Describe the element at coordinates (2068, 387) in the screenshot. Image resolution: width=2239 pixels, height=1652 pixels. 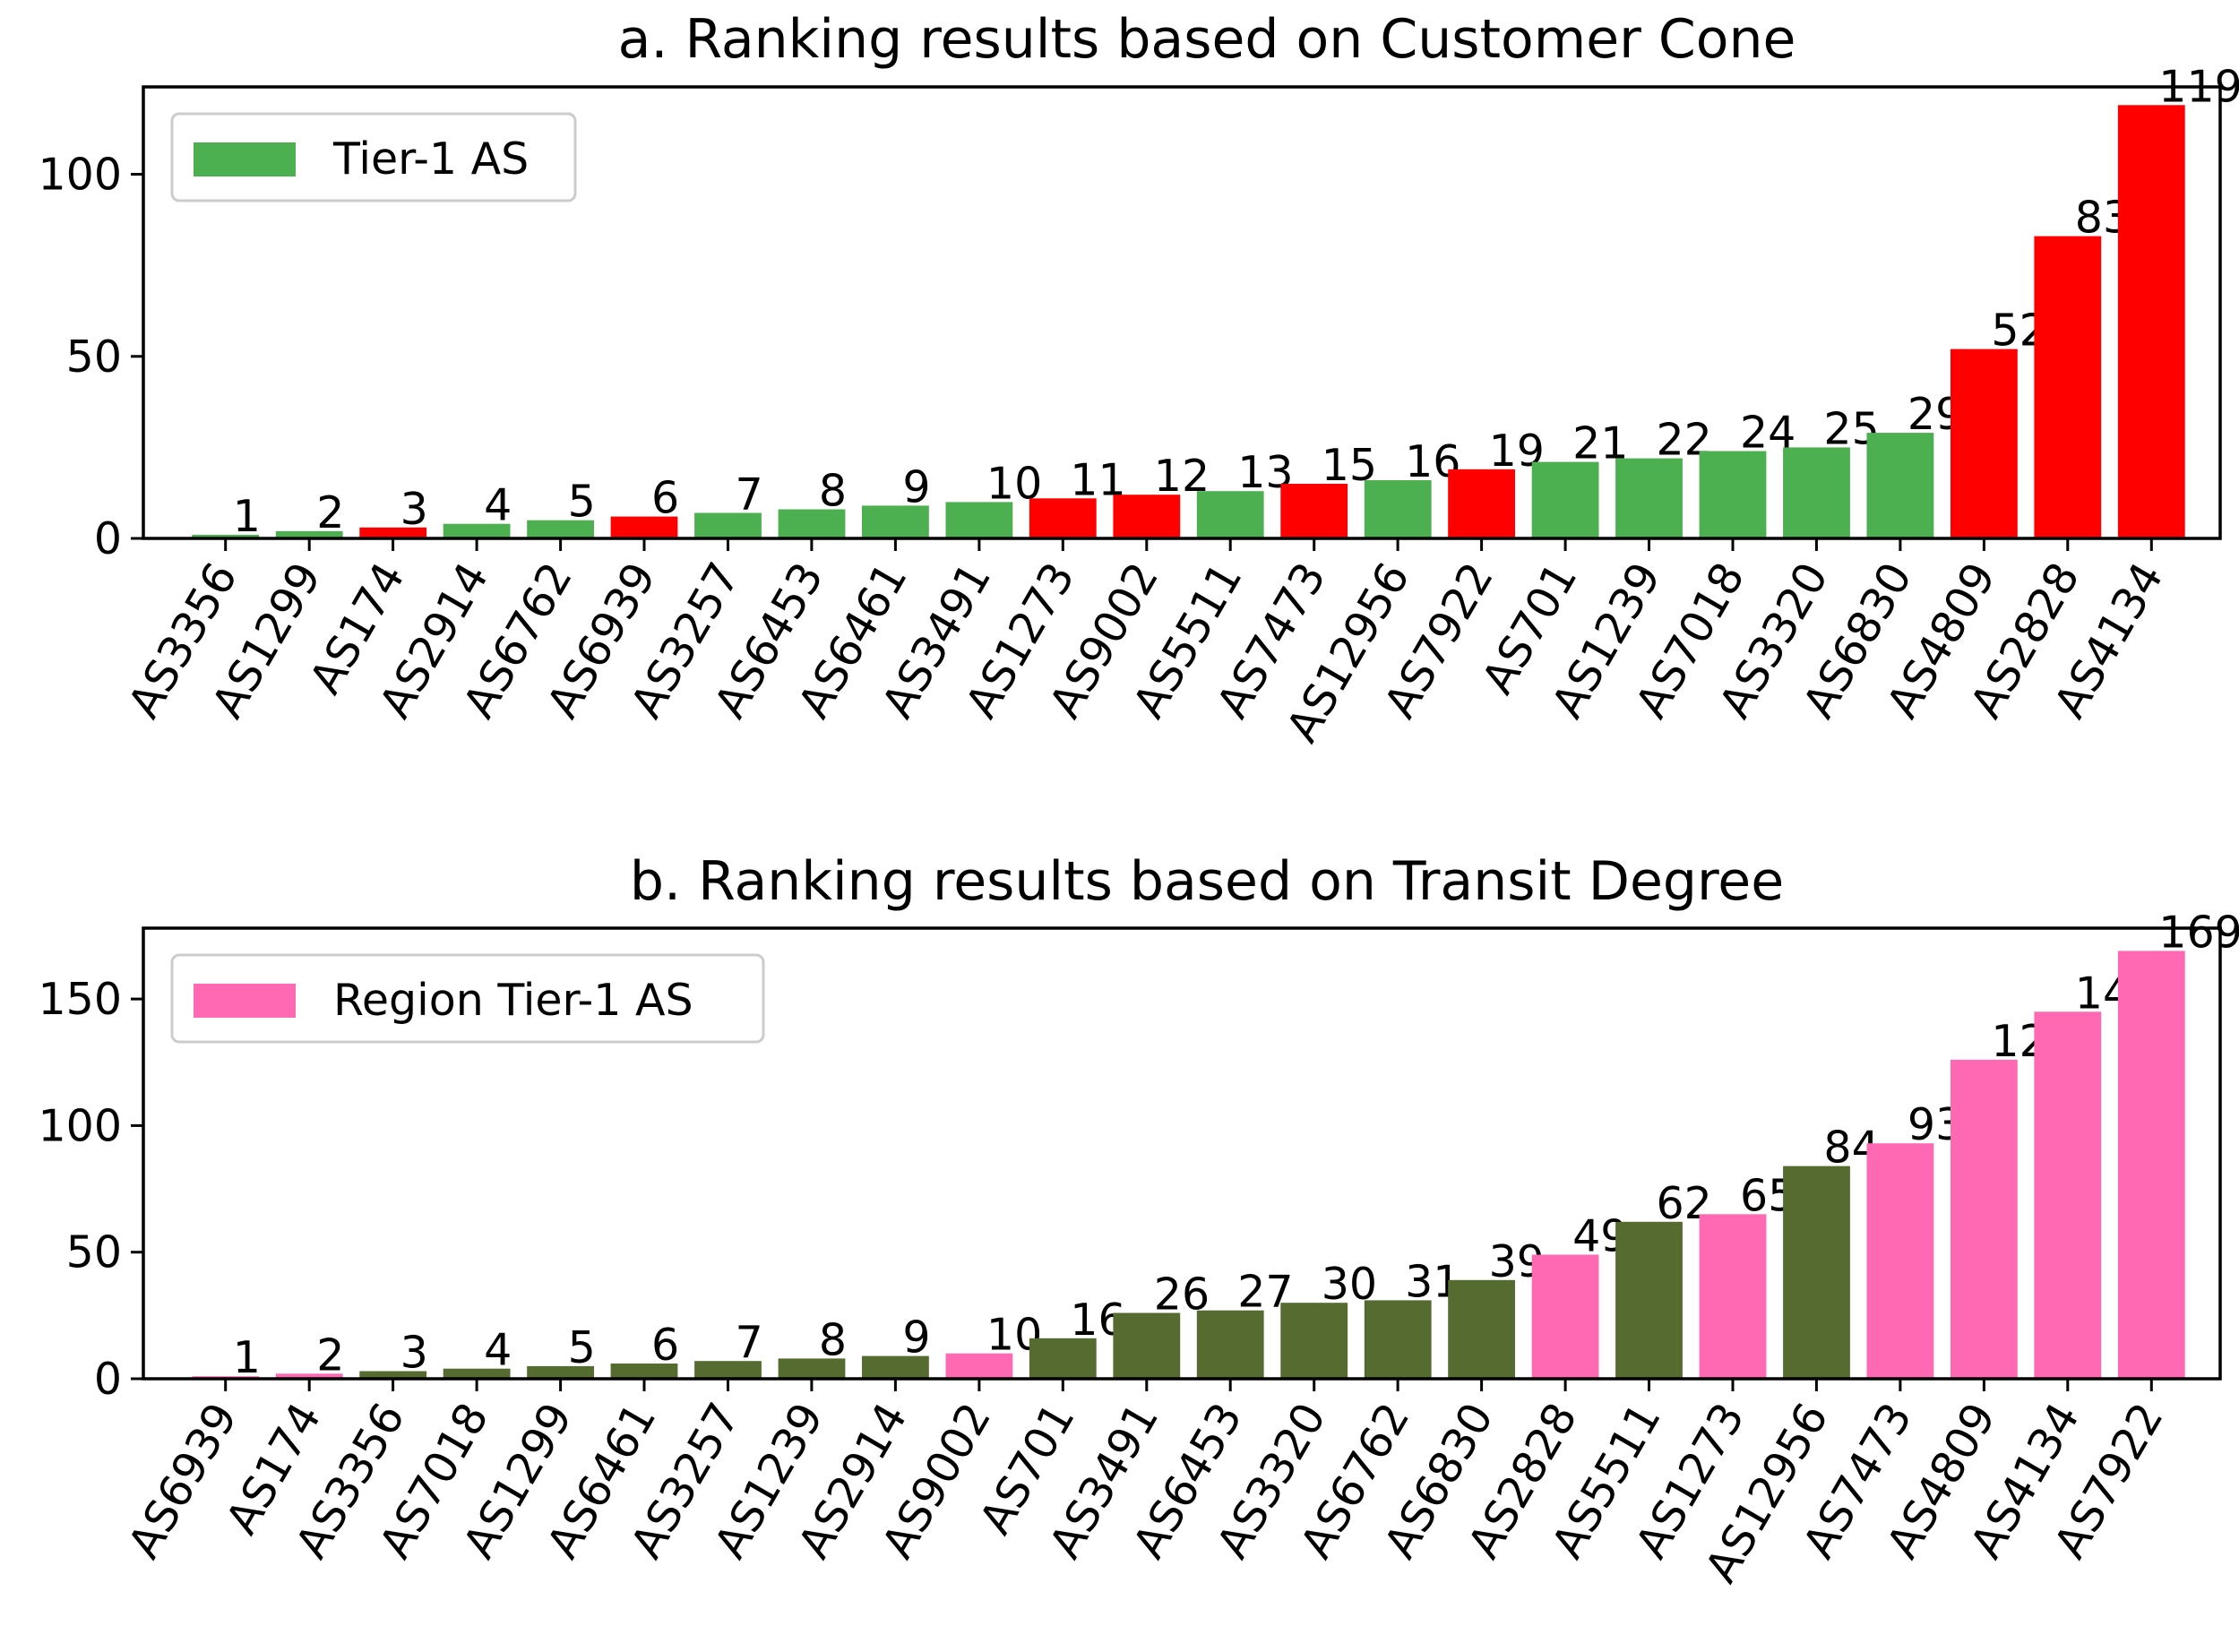
I see `chart-a-bar-AS2828` at that location.